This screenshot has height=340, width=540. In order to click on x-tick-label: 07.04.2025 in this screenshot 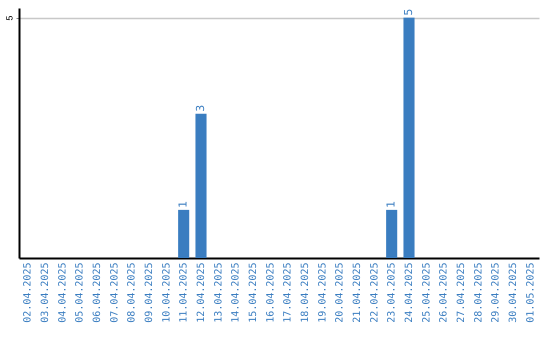, I will do `click(114, 292)`.